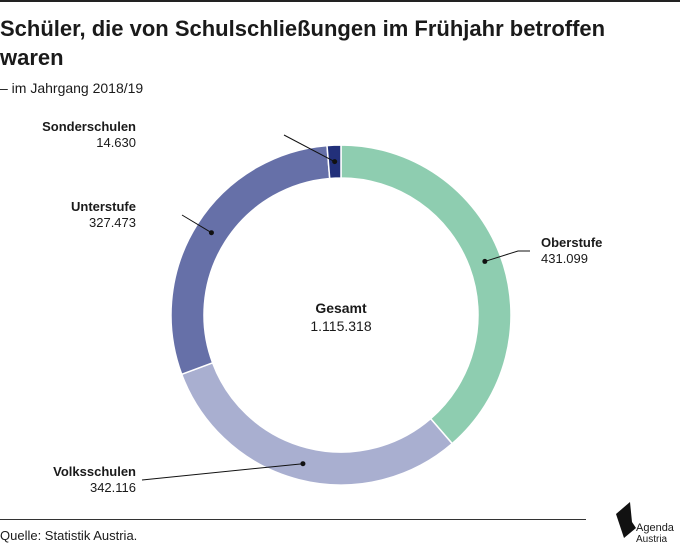 The width and height of the screenshot is (680, 546). I want to click on leader-dot-volksschulen, so click(303, 464).